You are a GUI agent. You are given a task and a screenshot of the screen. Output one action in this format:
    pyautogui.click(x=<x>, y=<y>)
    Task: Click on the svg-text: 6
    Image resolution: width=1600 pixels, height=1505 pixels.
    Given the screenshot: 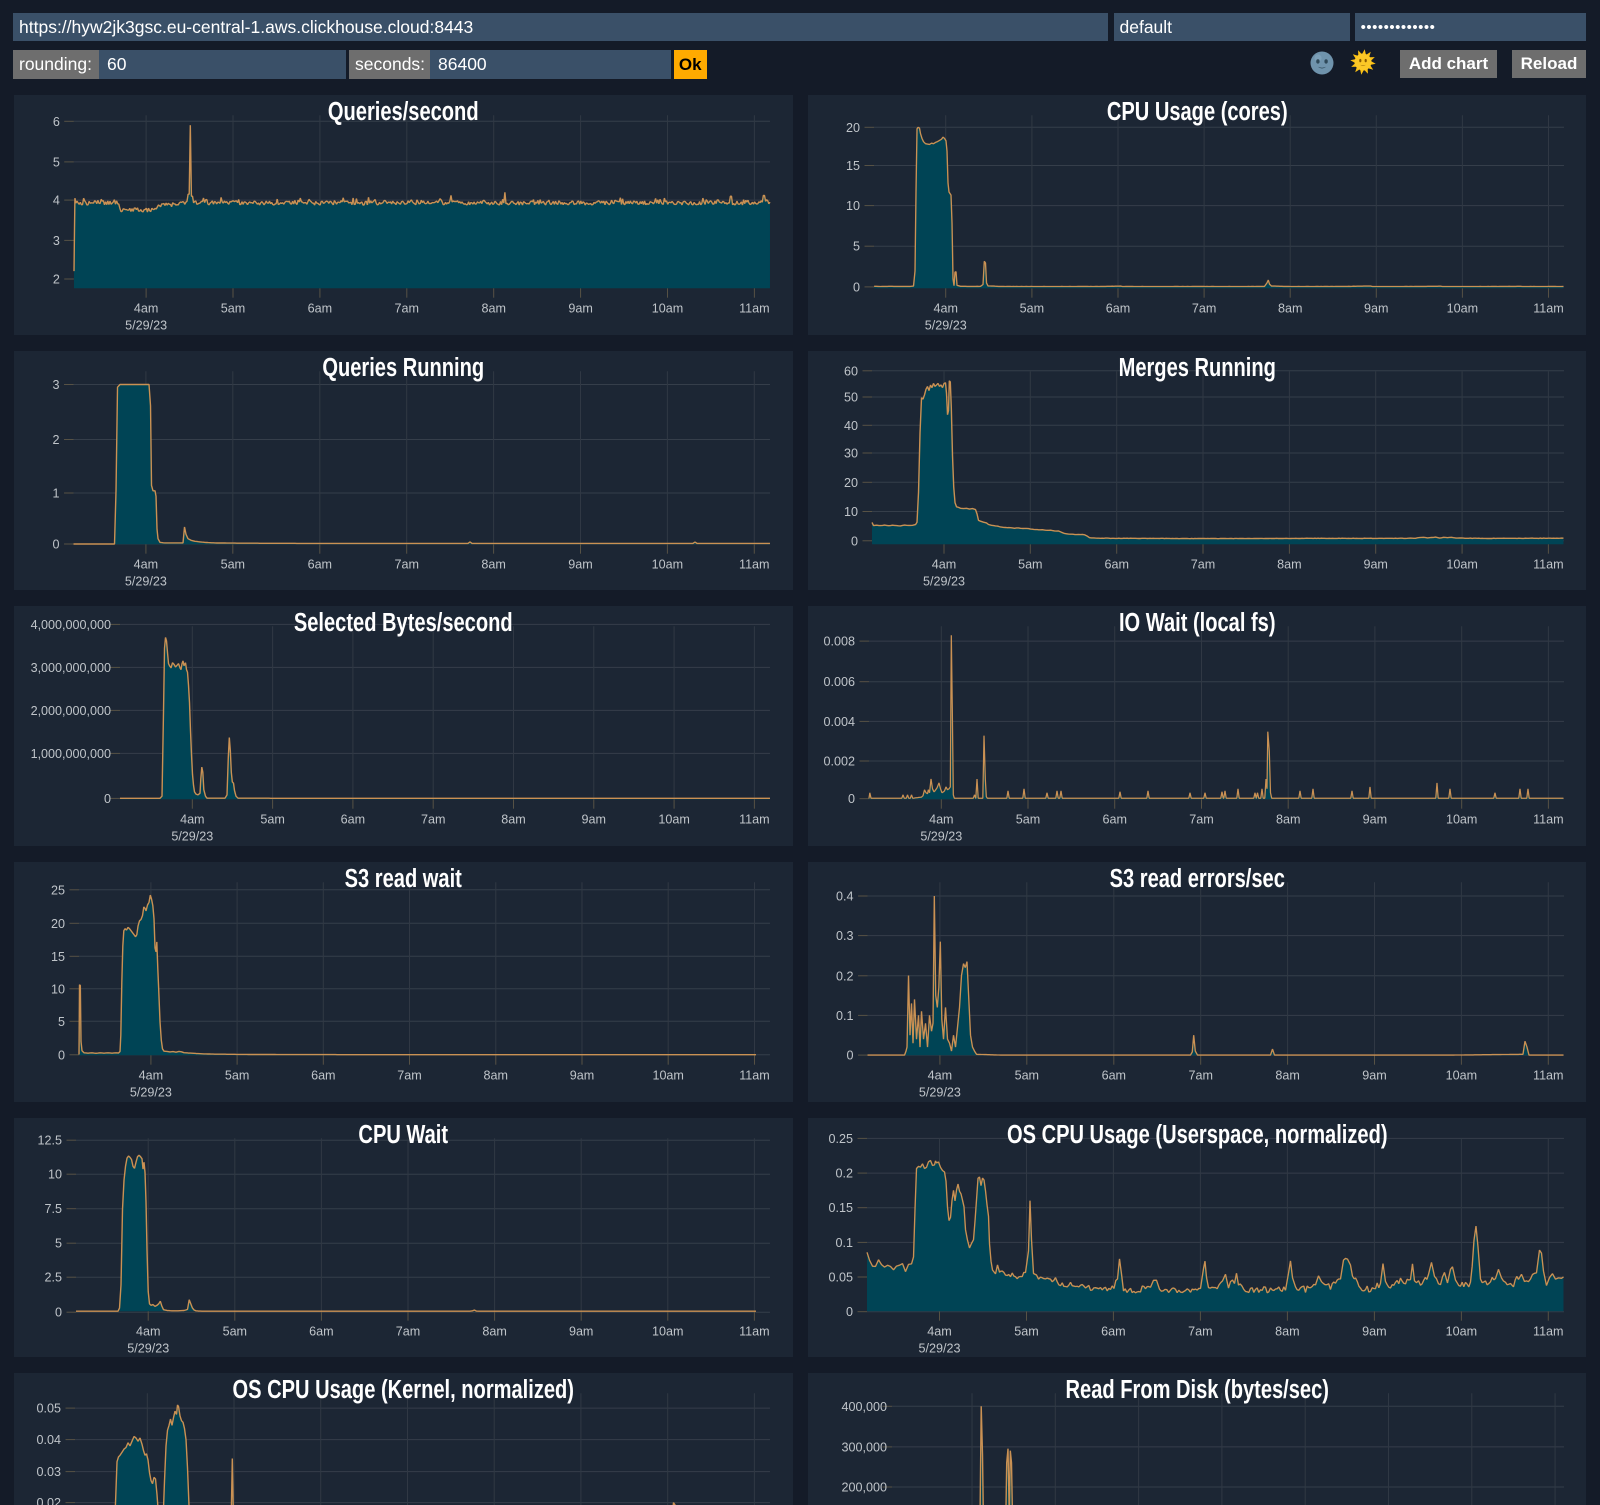 What is the action you would take?
    pyautogui.click(x=56, y=122)
    